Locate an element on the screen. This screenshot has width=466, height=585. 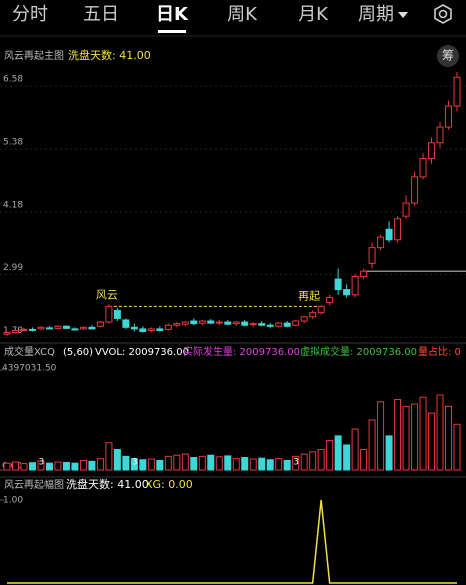
tab: 日K is located at coordinates (172, 14).